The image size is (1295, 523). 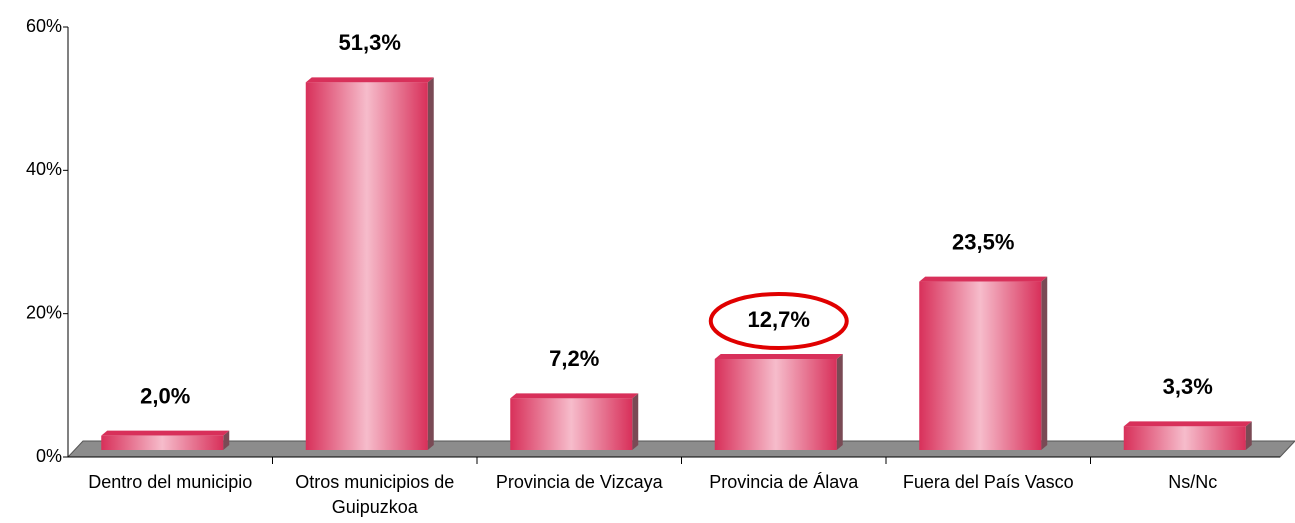 I want to click on data-label: 7,2%, so click(x=574, y=358).